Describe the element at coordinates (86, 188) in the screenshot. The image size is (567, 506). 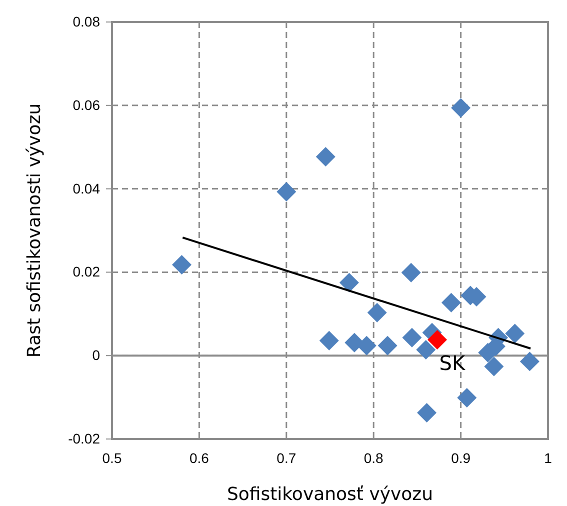
I see `y-tick-label: 0.04` at that location.